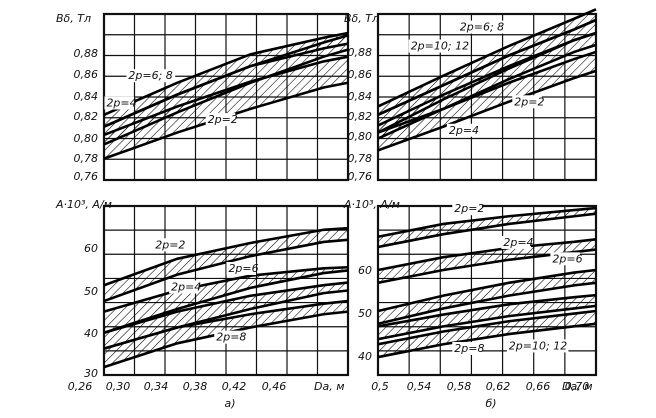 This screenshot has width=656, height=418. I want to click on y-tick-label: 0,78, so click(360, 158).